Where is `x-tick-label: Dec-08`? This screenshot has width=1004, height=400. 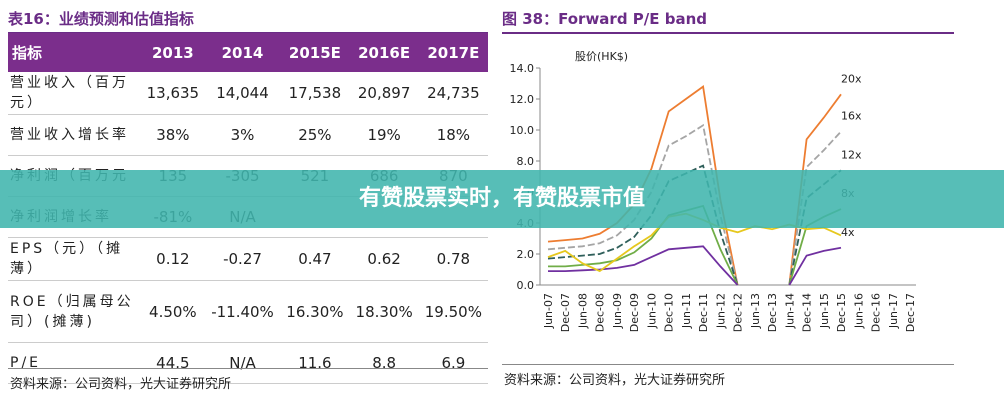
x-tick-label: Dec-08 is located at coordinates (600, 312).